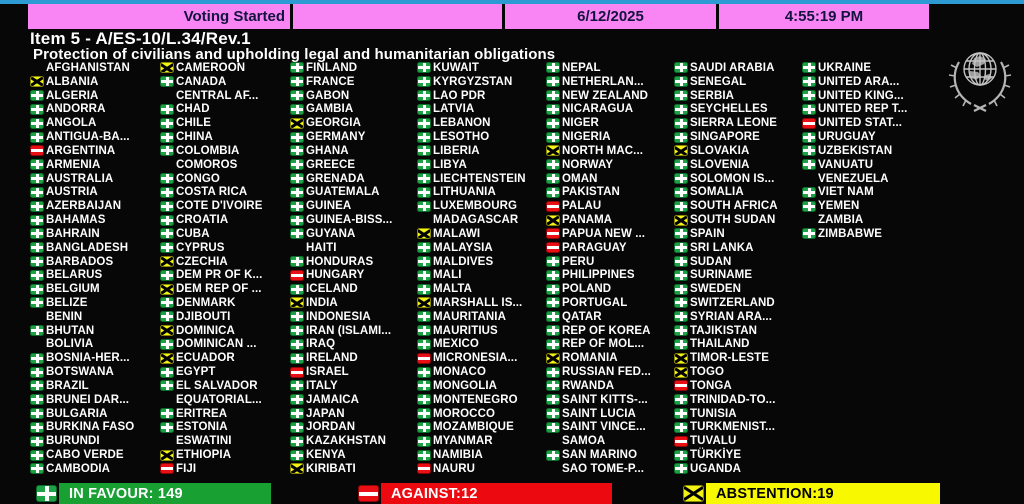 The height and width of the screenshot is (504, 1024). I want to click on country-item: CANADA, so click(211, 82).